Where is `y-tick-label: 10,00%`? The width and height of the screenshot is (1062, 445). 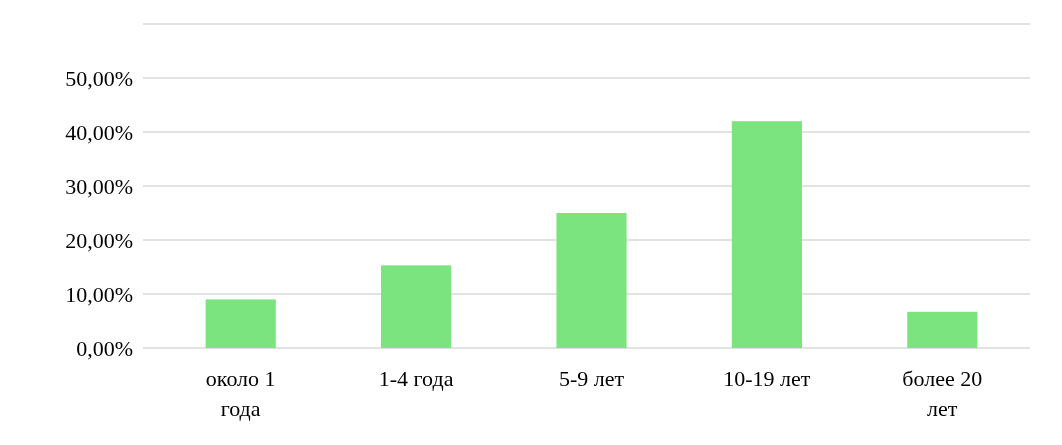 y-tick-label: 10,00% is located at coordinates (99, 294).